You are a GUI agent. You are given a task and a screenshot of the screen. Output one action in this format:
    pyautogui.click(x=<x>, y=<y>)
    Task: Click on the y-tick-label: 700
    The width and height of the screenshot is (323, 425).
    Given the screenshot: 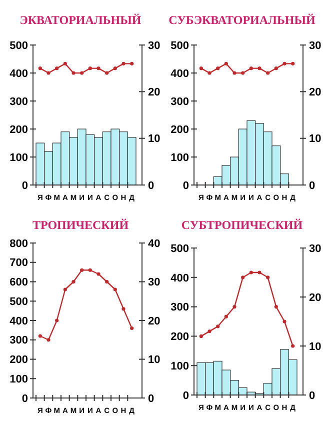 What is the action you would take?
    pyautogui.click(x=19, y=263)
    